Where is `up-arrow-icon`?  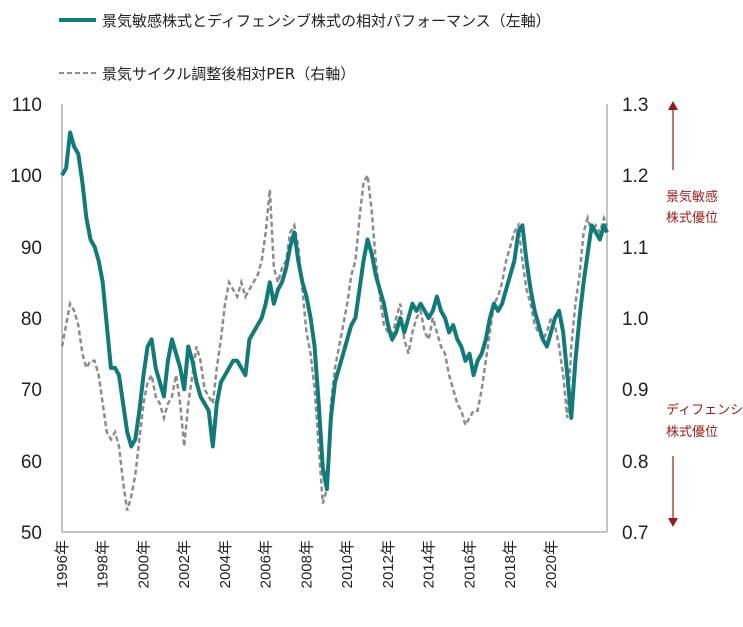 up-arrow-icon is located at coordinates (673, 105).